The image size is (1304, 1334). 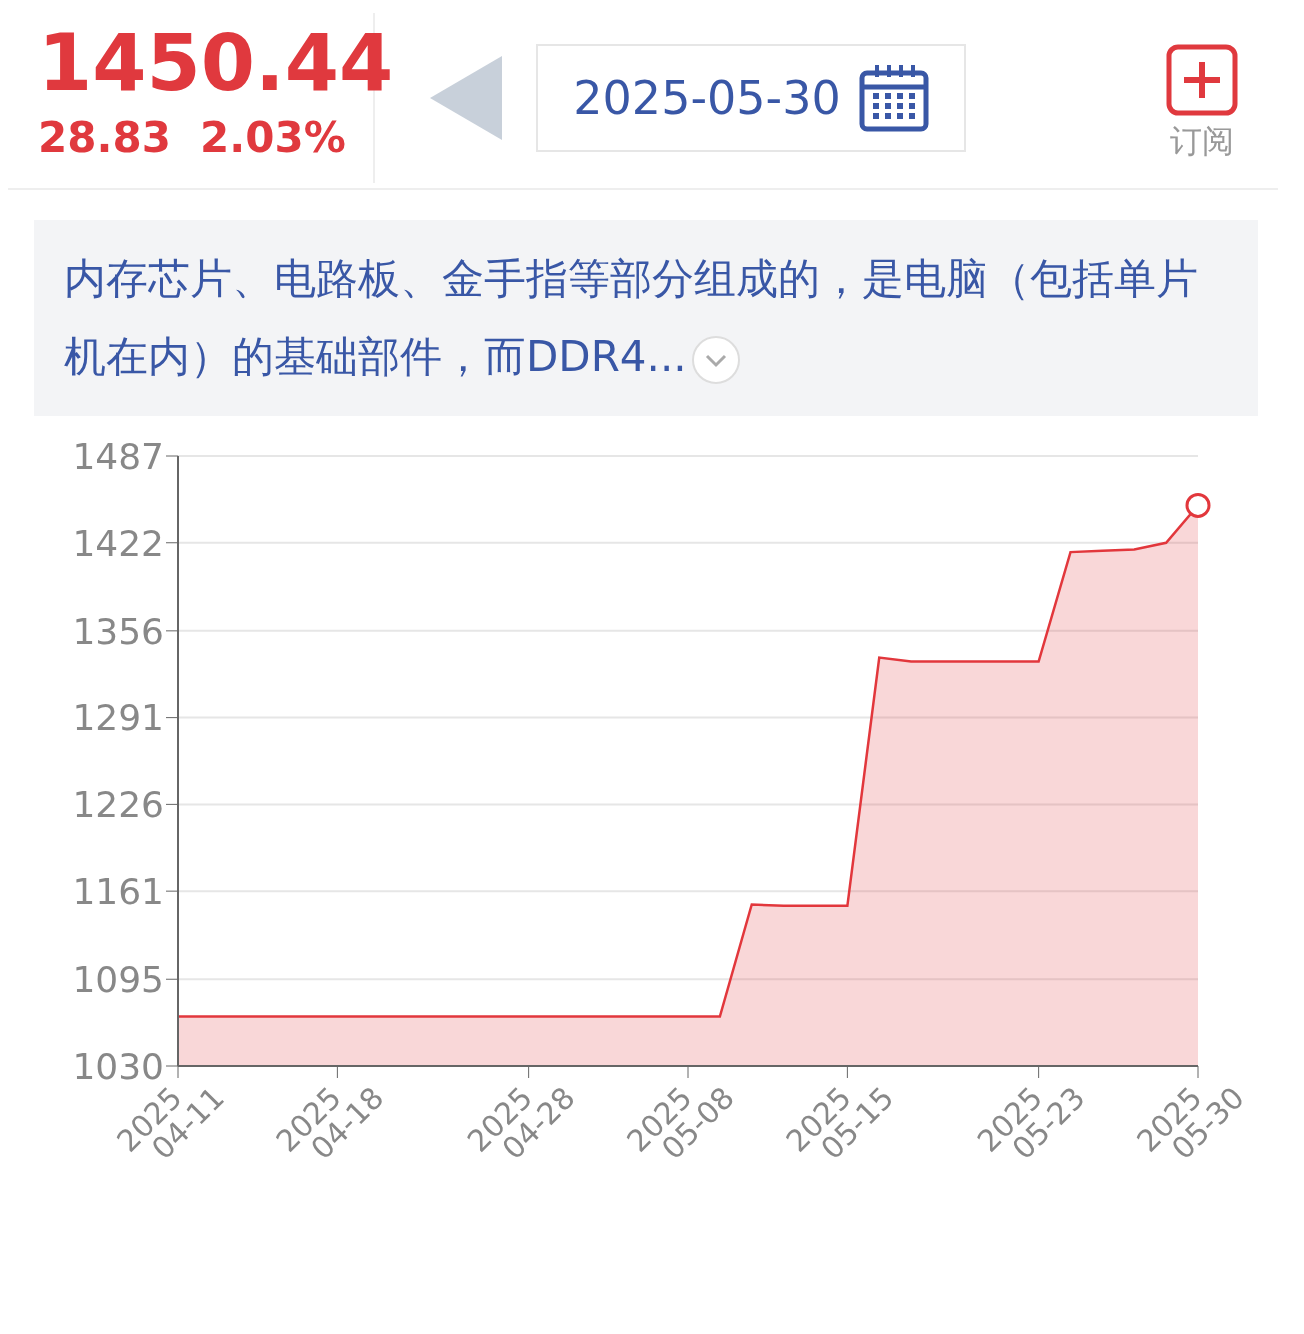 I want to click on y-tick-label: 1422, so click(x=118, y=543).